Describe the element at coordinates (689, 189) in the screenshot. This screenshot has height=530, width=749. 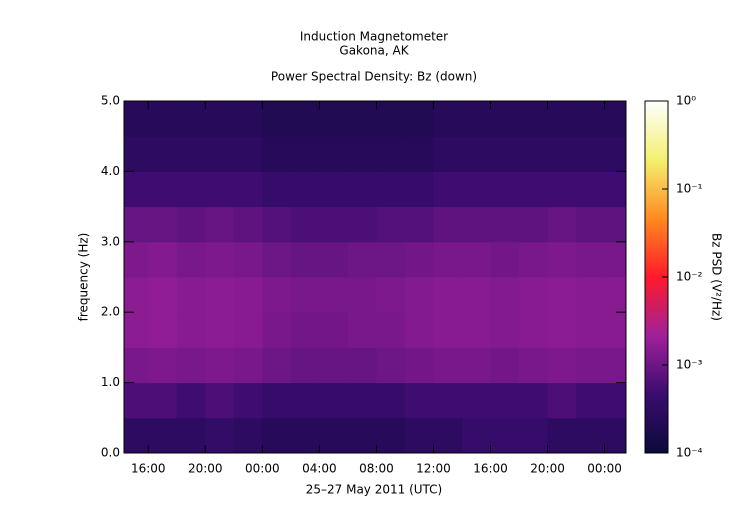
I see `colorbar-tick-label: 10⁻¹` at that location.